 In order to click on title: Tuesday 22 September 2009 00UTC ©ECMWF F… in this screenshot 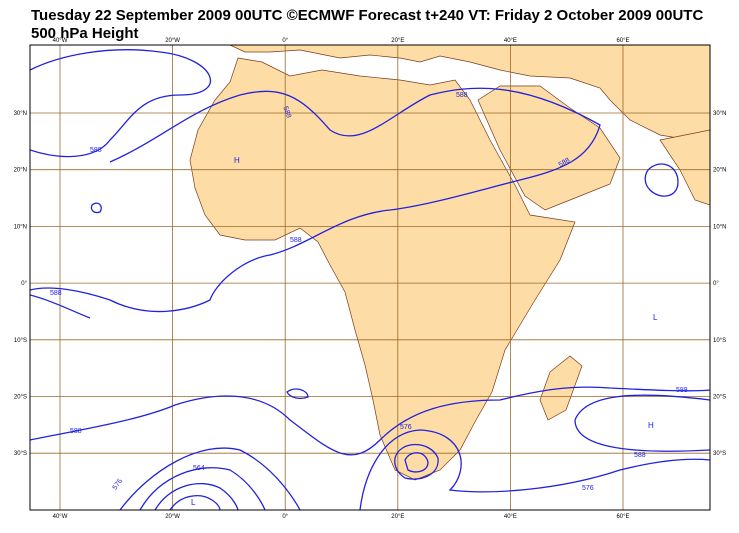, I will do `click(367, 15)`.